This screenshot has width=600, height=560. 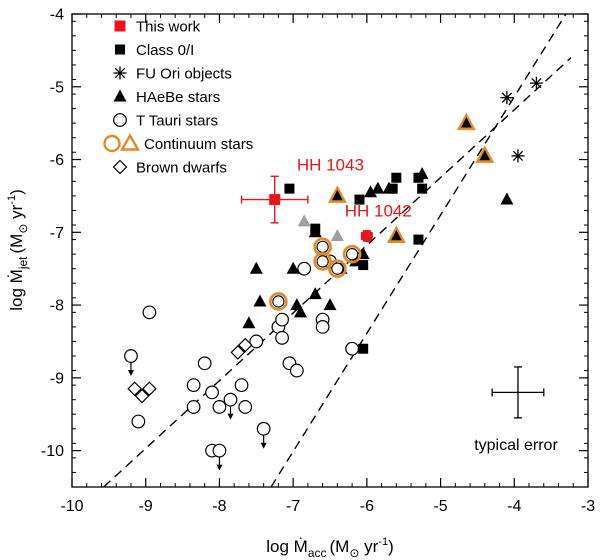 What do you see at coordinates (315, 274) in the screenshot?
I see `series-continuum-stars-circles-` at bounding box center [315, 274].